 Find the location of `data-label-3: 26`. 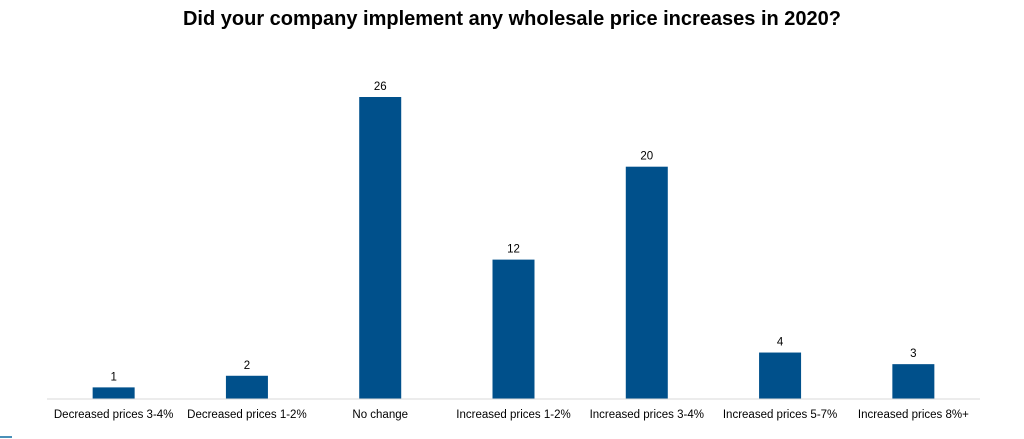

data-label-3: 26 is located at coordinates (380, 87).